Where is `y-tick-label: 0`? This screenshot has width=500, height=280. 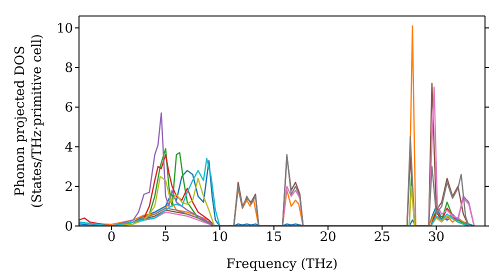 y-tick-label: 0 is located at coordinates (68, 227).